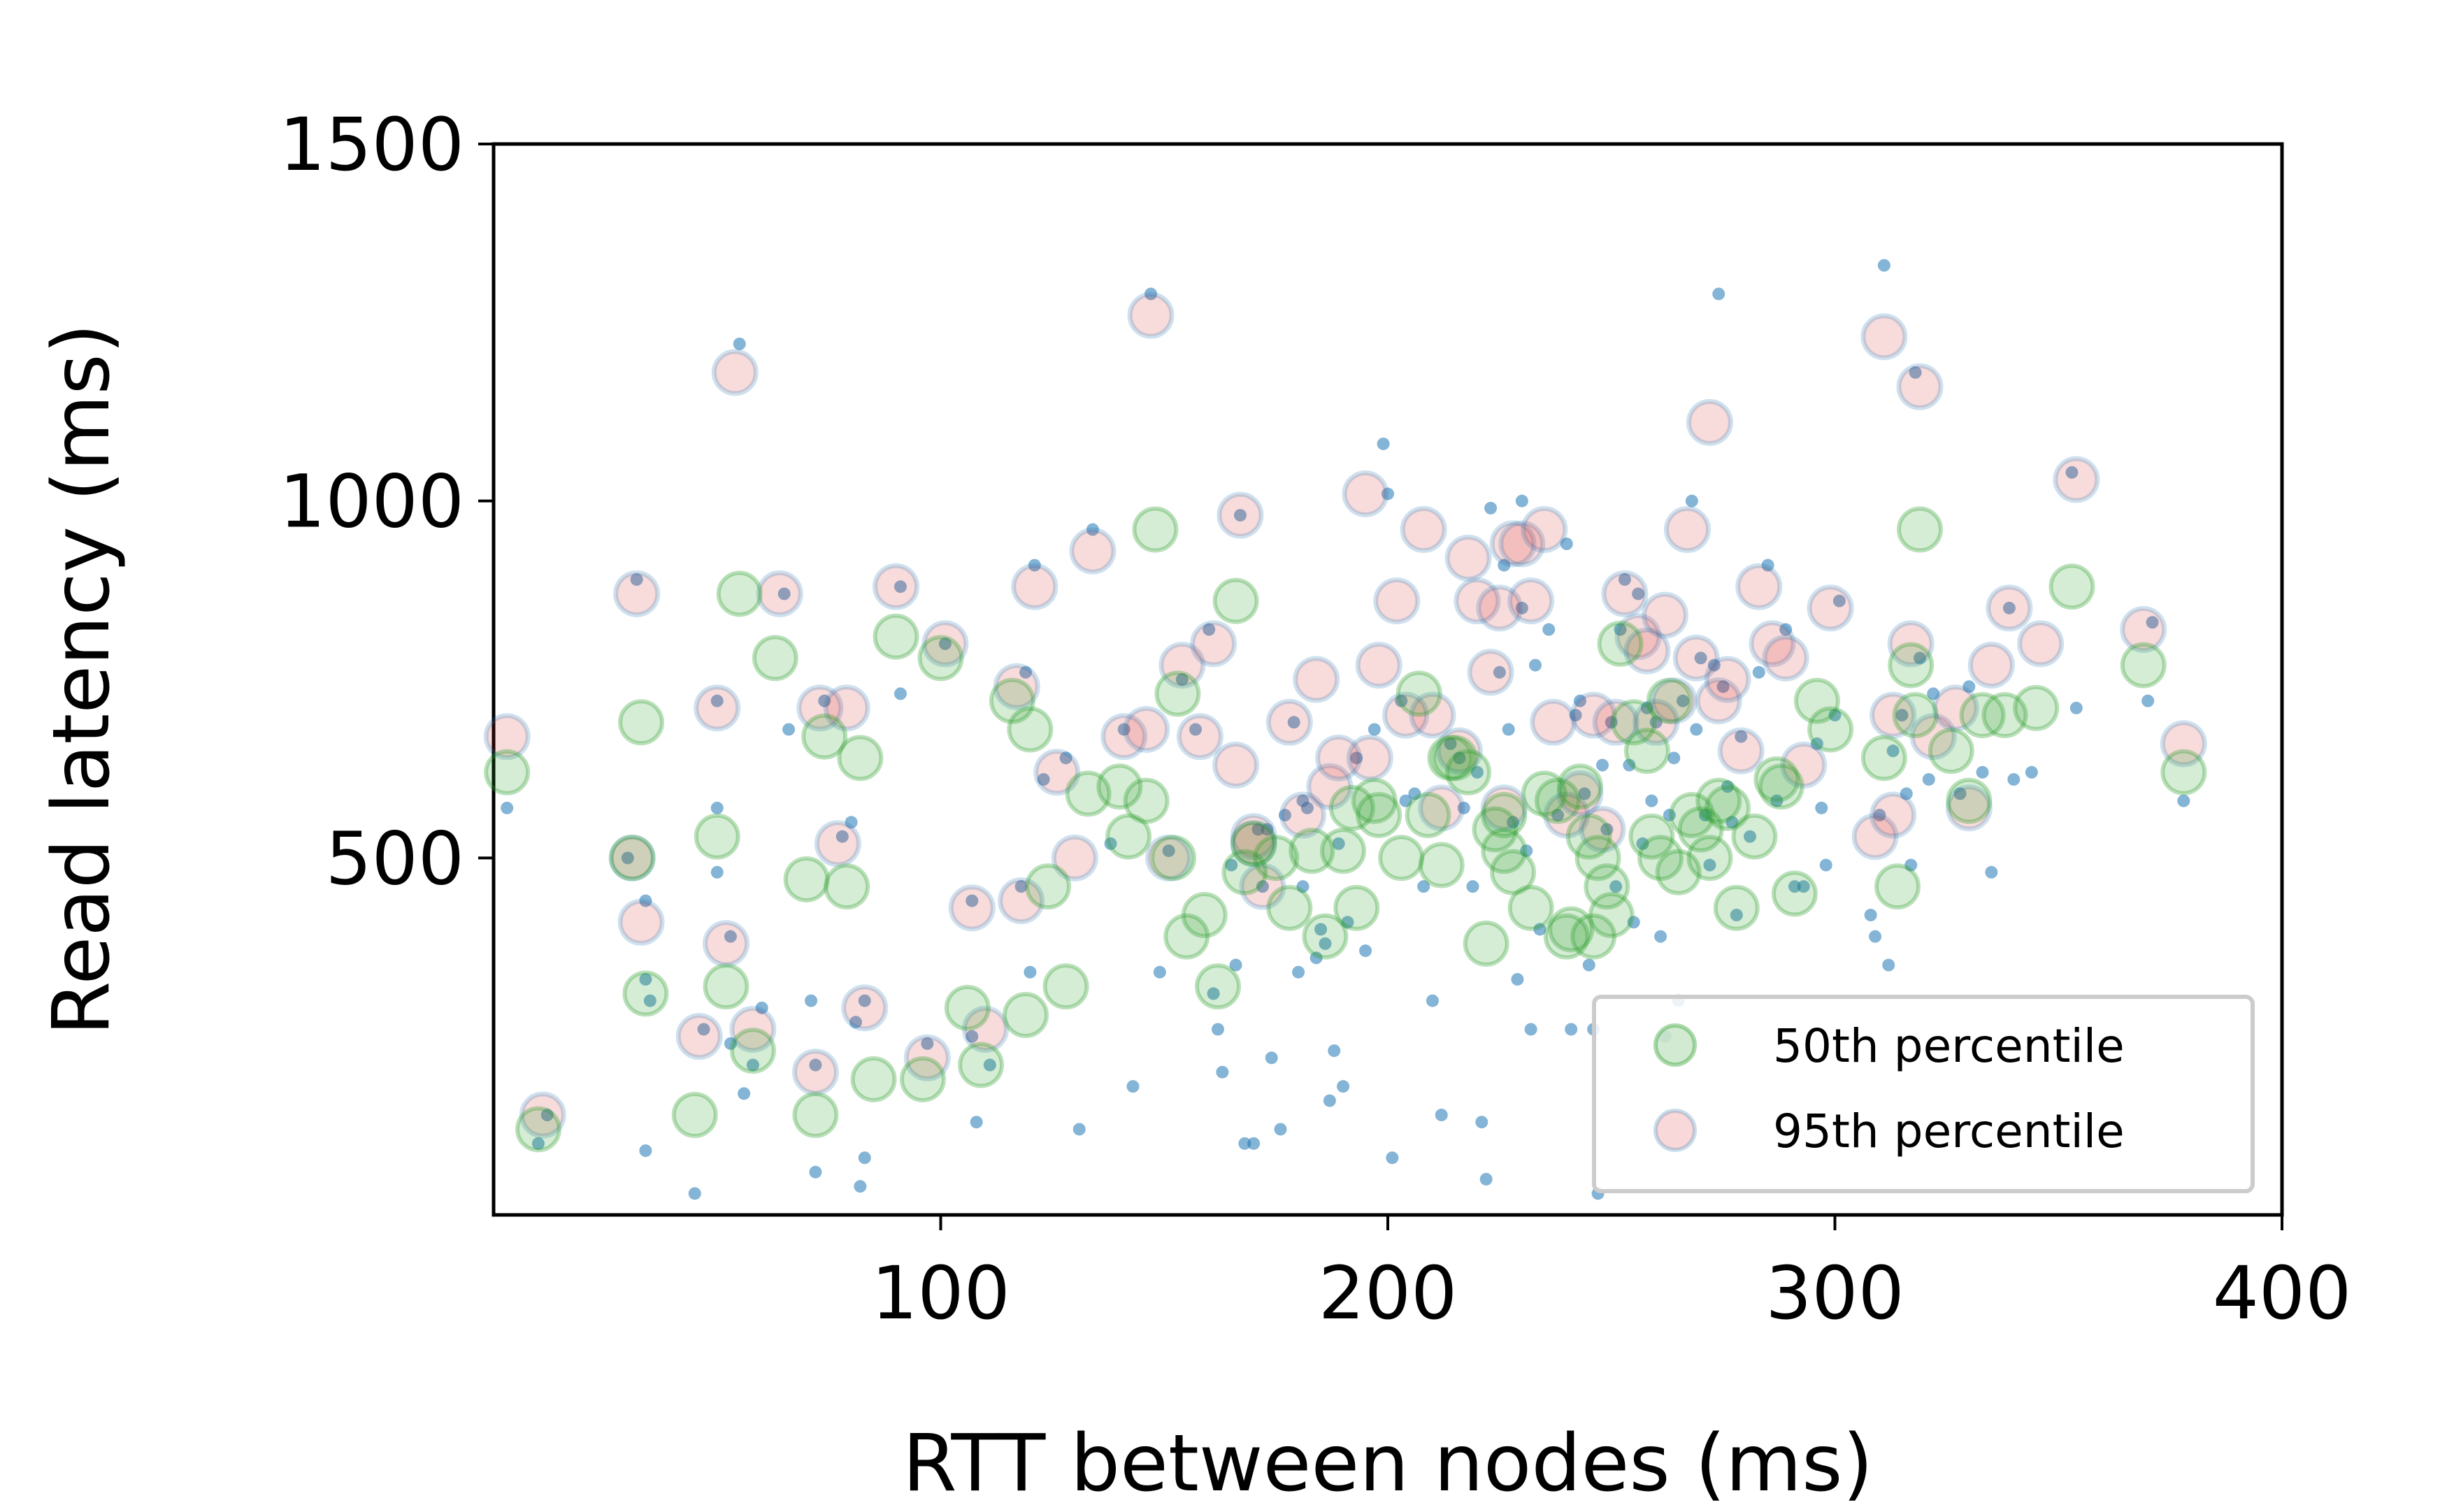 The image size is (2447, 1512). What do you see at coordinates (1675, 1045) in the screenshot?
I see `legend-marker-50th` at bounding box center [1675, 1045].